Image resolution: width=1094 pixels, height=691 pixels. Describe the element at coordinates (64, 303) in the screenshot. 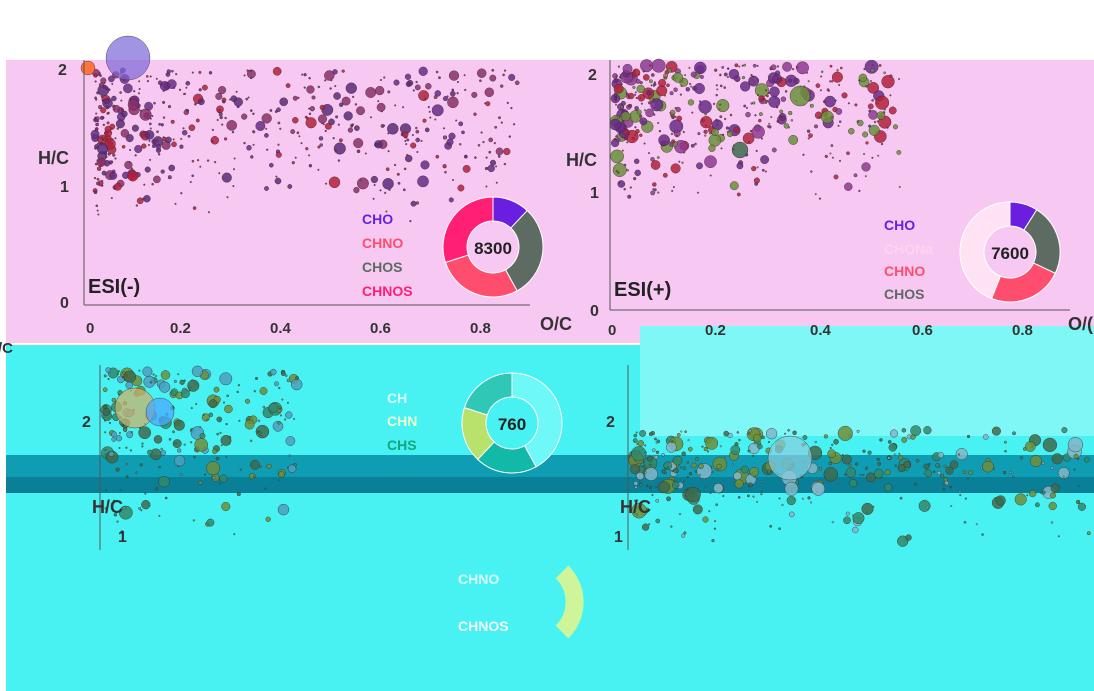

I see `y-tick-tl-0: 0` at that location.